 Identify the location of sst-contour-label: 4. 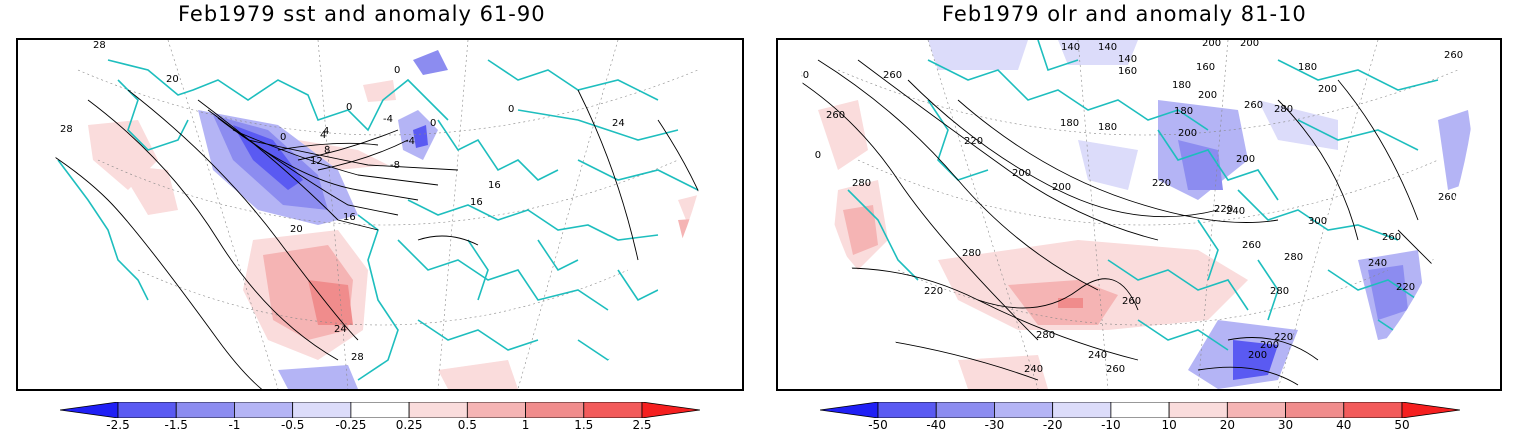
(323, 135).